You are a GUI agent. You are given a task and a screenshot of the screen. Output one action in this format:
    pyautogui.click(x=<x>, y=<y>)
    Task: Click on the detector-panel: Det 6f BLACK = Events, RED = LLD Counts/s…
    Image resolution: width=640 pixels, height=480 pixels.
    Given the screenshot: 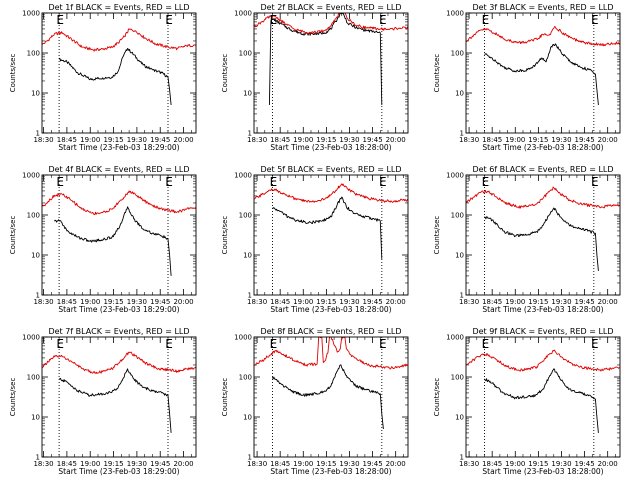 What is the action you would take?
    pyautogui.click(x=527, y=239)
    